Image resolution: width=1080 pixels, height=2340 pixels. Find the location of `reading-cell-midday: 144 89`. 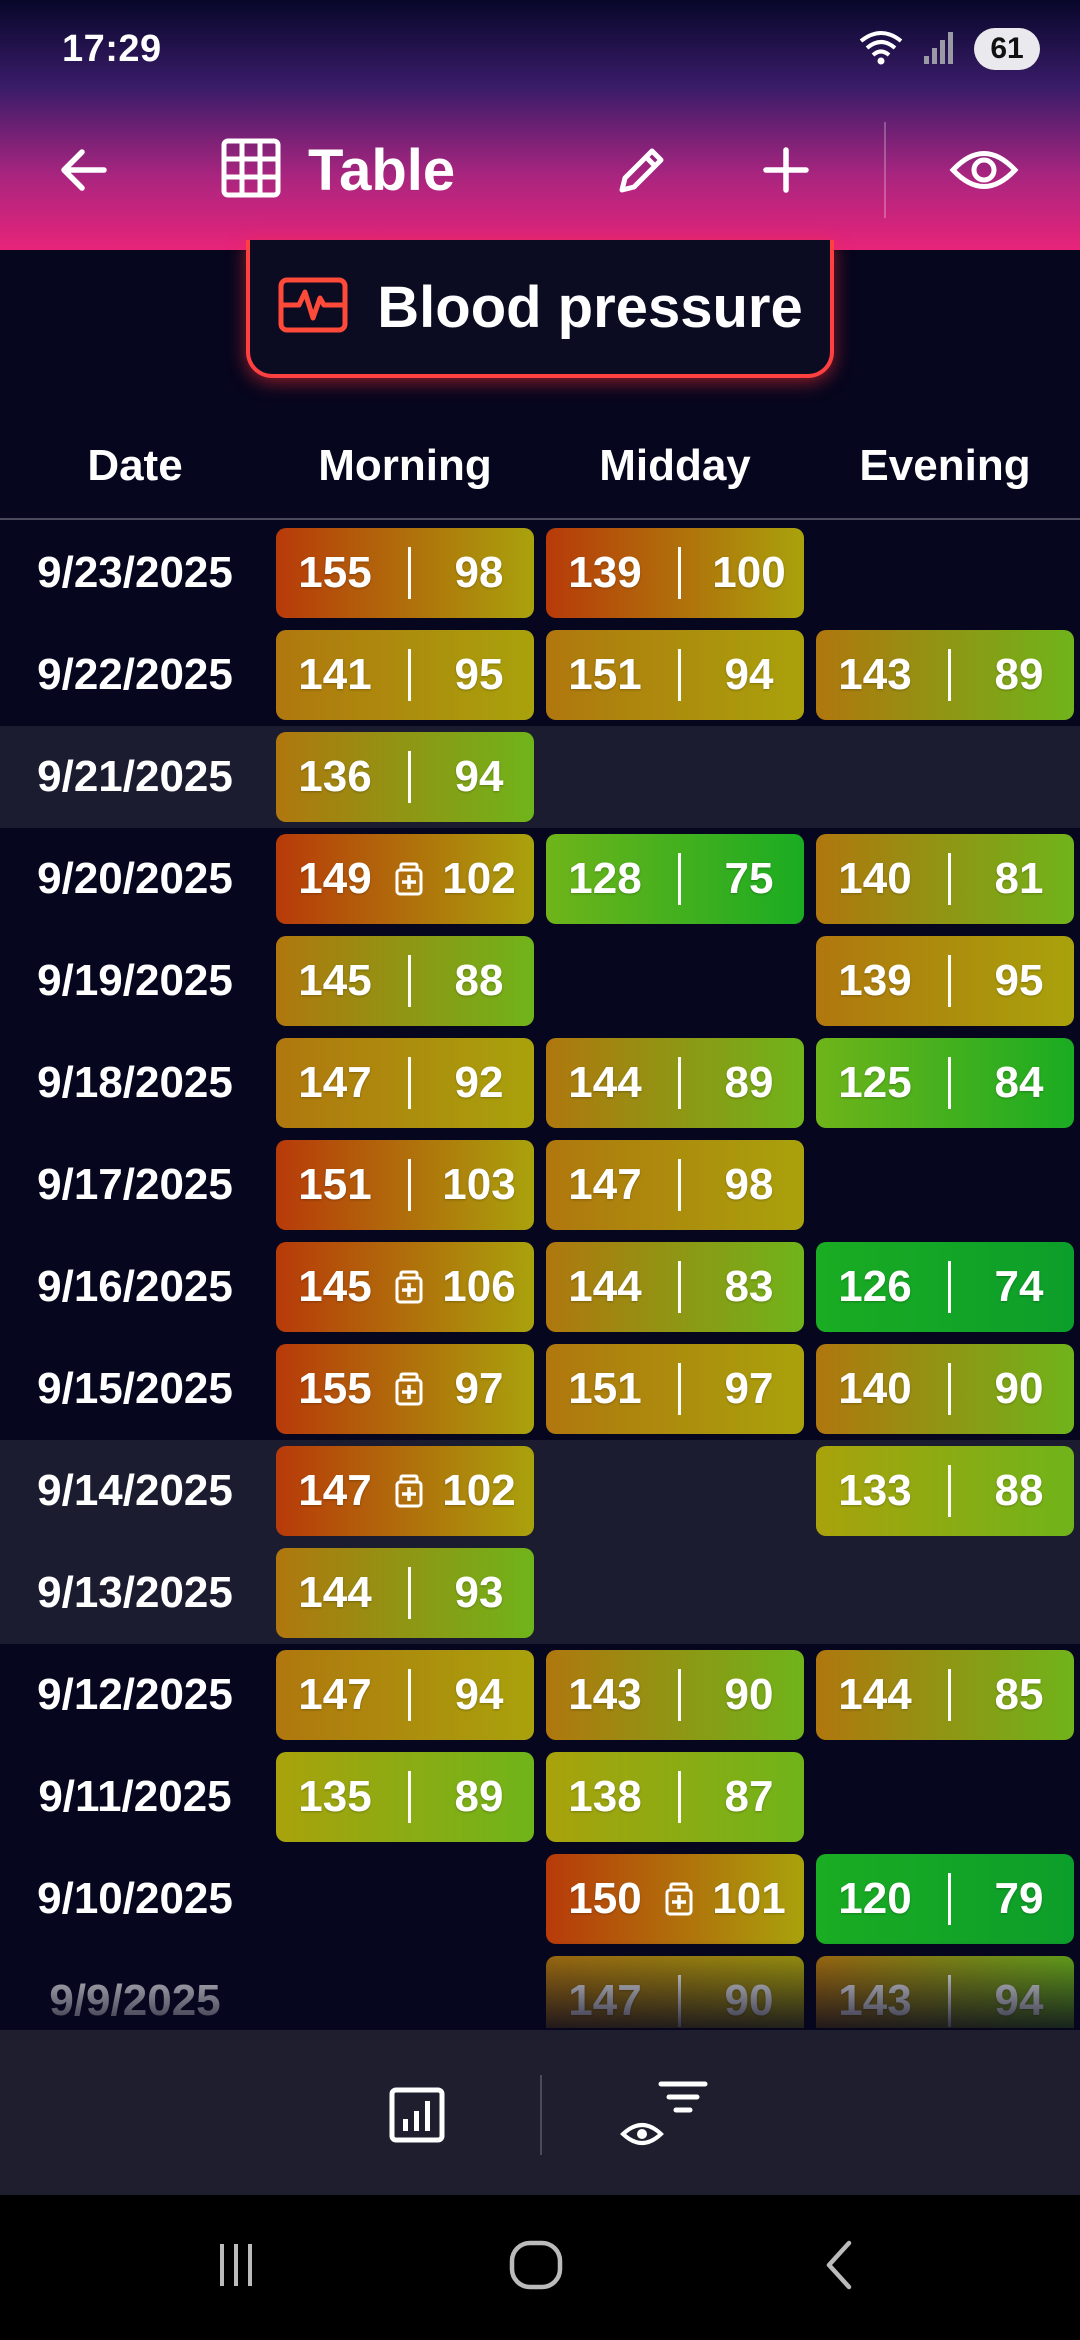

reading-cell-midday: 144 89 is located at coordinates (675, 1083).